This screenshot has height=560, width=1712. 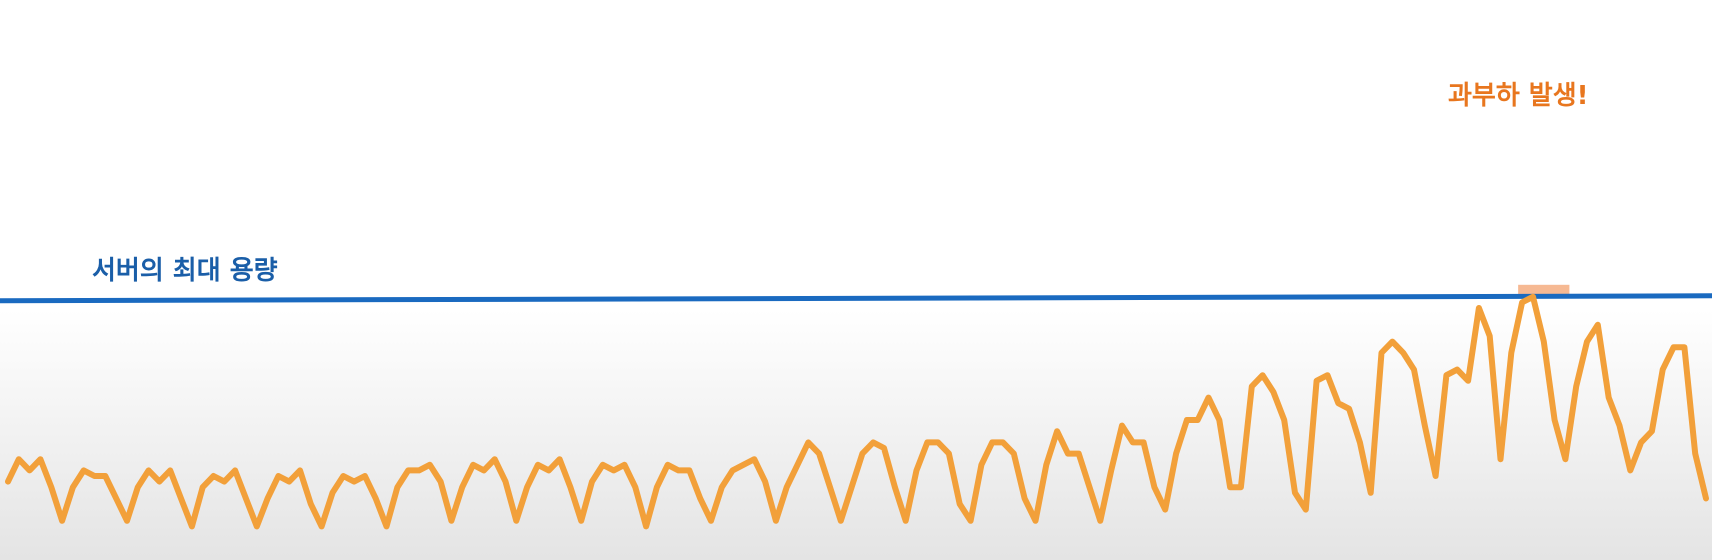 I want to click on overload-label: 과부하 발생!, so click(x=1518, y=96).